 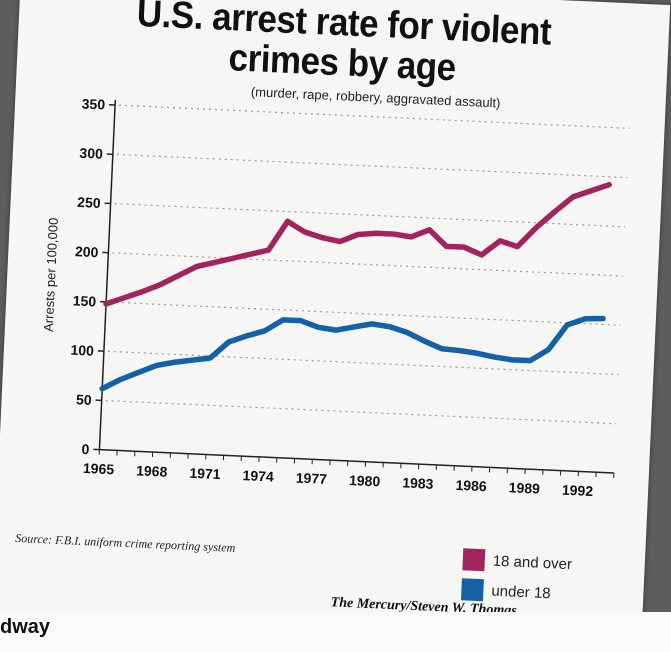 What do you see at coordinates (473, 559) in the screenshot?
I see `legend-swatch-adult` at bounding box center [473, 559].